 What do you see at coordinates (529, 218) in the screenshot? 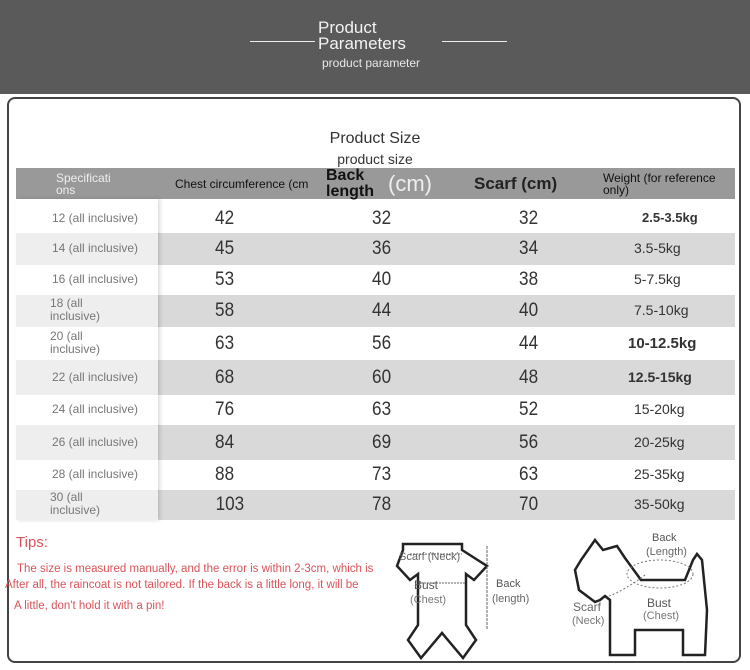
I see `cell-scarf: 32` at bounding box center [529, 218].